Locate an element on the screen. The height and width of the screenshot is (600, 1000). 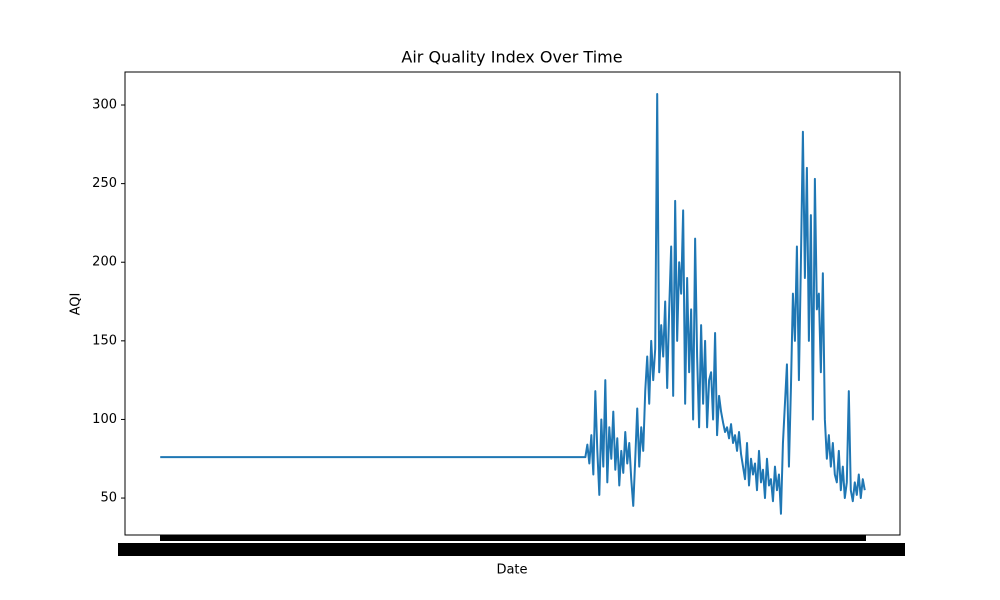
x-tick-marks is located at coordinates (513, 538).